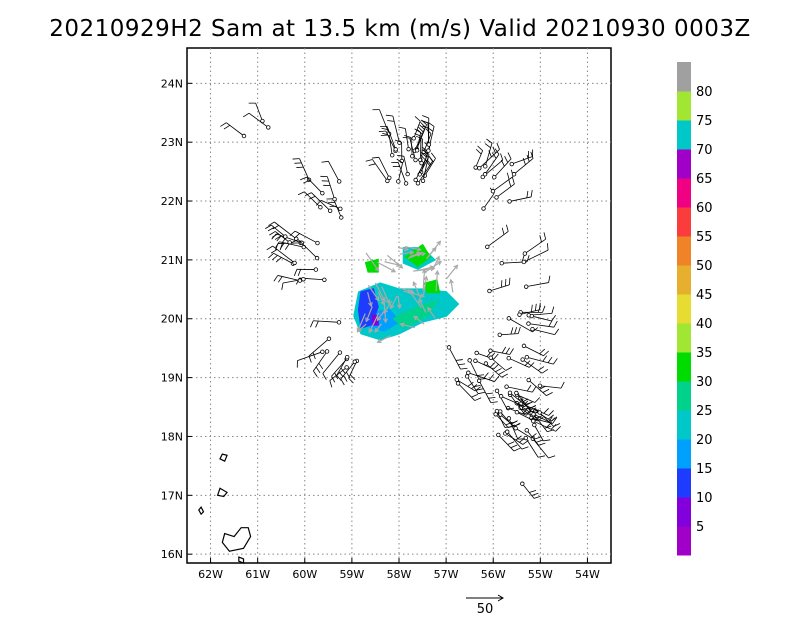 This screenshot has width=800, height=618. What do you see at coordinates (241, 560) in the screenshot?
I see `island-coastline` at bounding box center [241, 560].